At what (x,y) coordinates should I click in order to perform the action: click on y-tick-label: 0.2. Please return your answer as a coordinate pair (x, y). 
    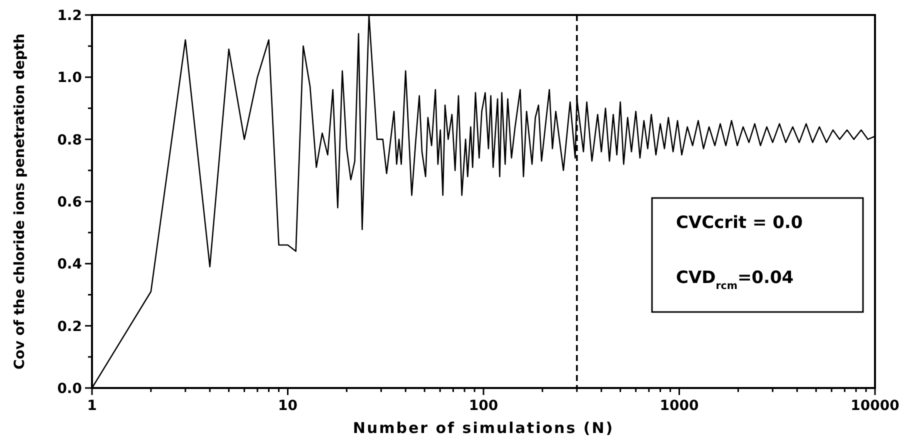
    Looking at the image, I should click on (69, 326).